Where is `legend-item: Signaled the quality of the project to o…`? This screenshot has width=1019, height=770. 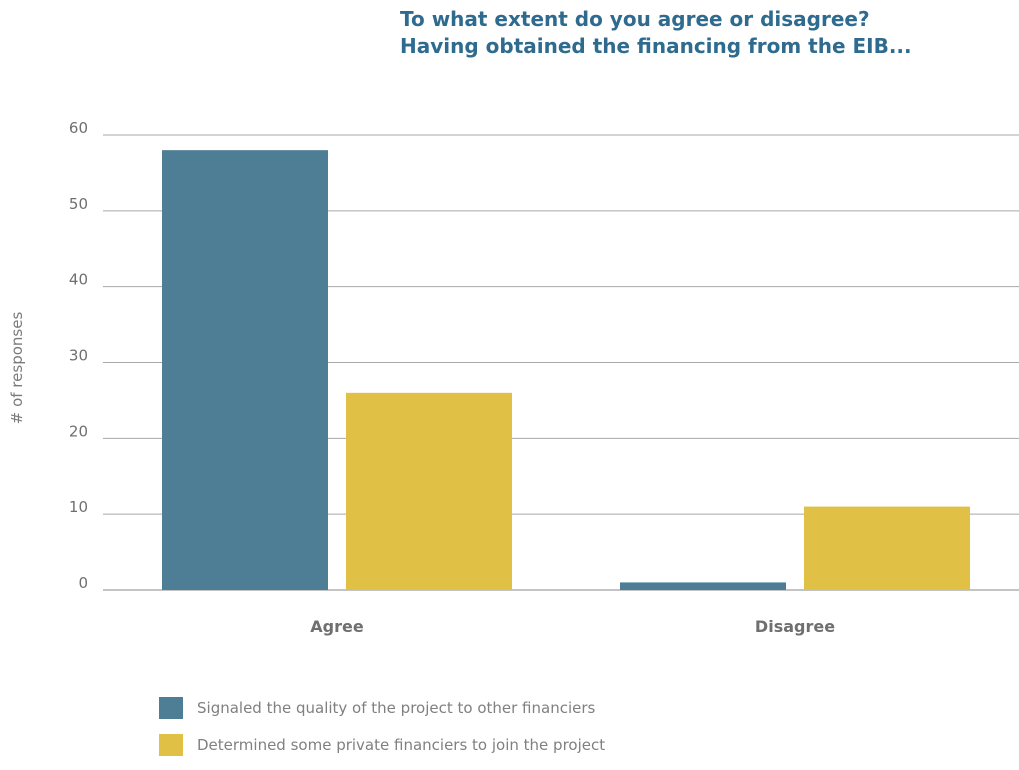 legend-item: Signaled the quality of the project to o… is located at coordinates (382, 708).